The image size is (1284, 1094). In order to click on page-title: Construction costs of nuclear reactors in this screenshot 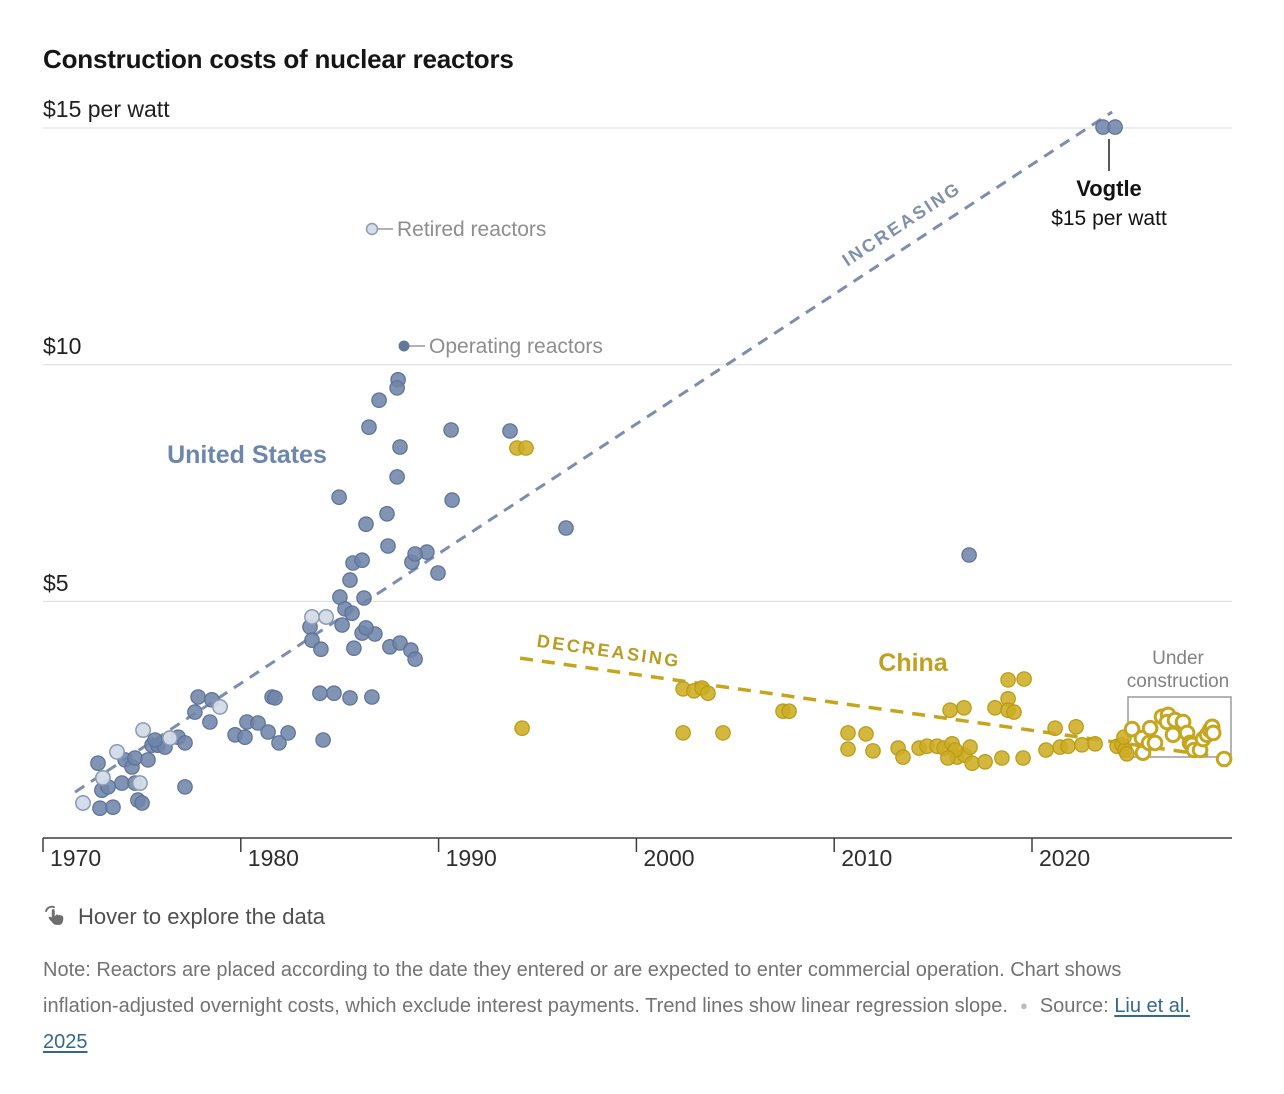, I will do `click(278, 59)`.